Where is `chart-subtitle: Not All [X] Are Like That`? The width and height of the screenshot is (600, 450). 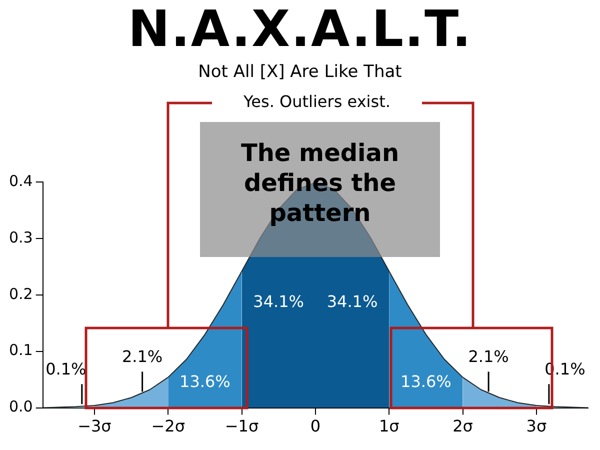
chart-subtitle: Not All [X] Are Like That is located at coordinates (300, 72).